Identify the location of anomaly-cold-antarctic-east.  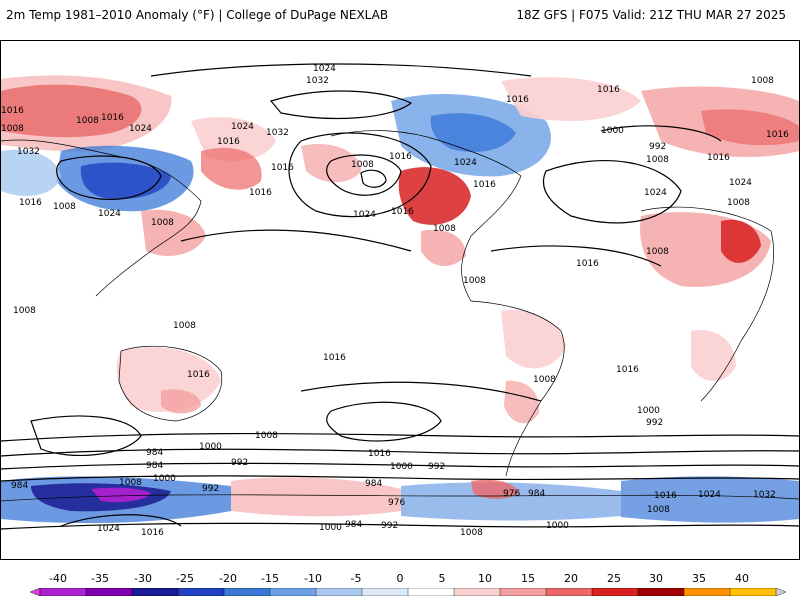
(710, 499).